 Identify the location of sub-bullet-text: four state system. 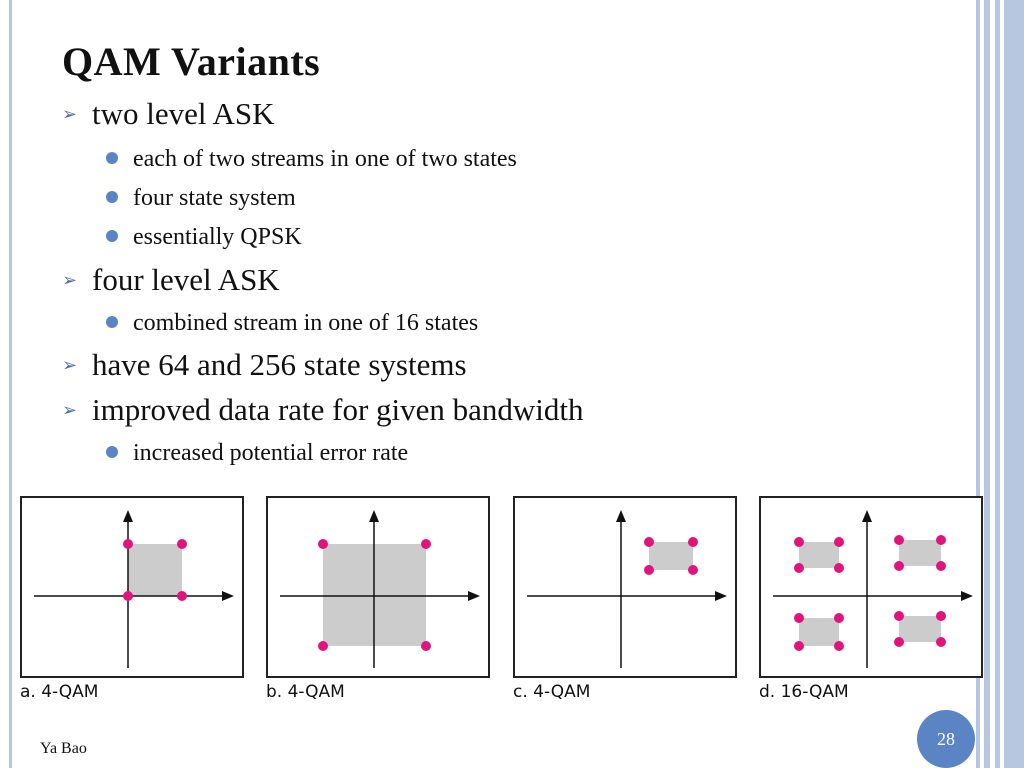
(214, 198).